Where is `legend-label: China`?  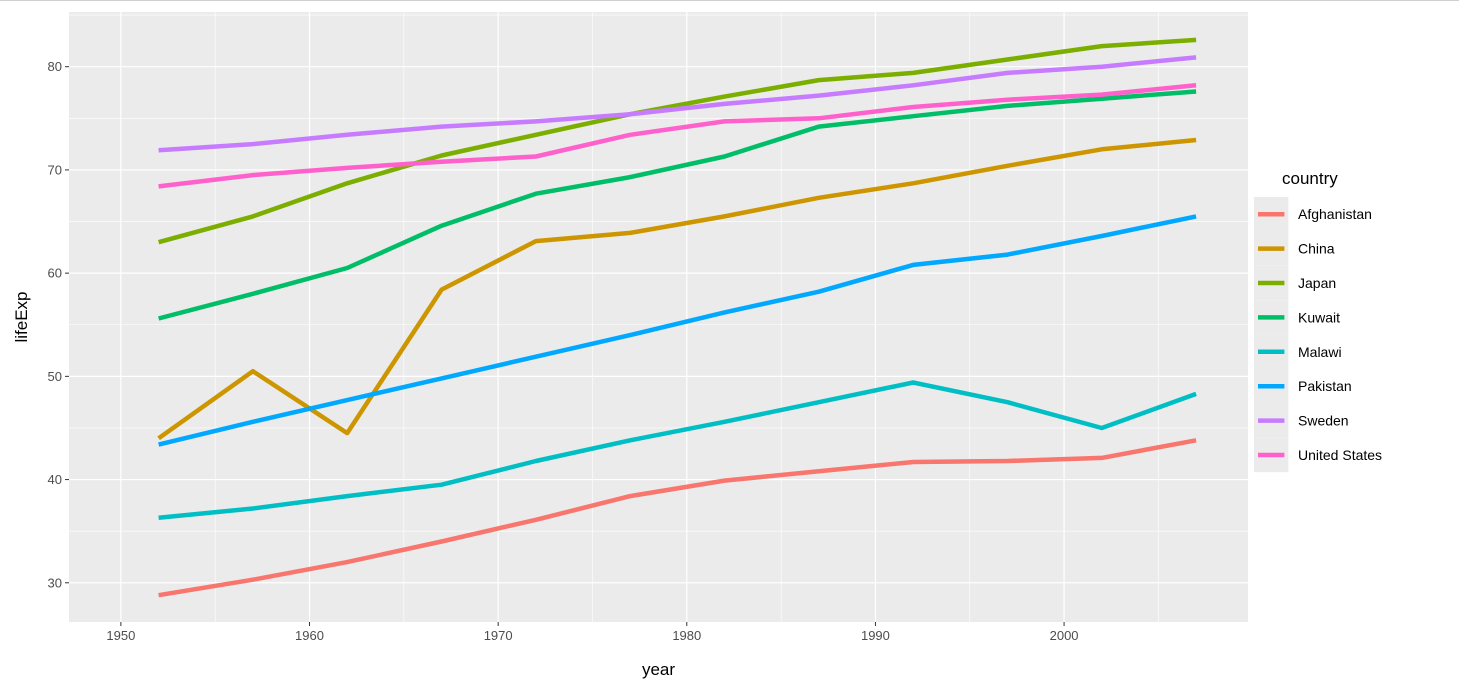
legend-label: China is located at coordinates (1316, 249).